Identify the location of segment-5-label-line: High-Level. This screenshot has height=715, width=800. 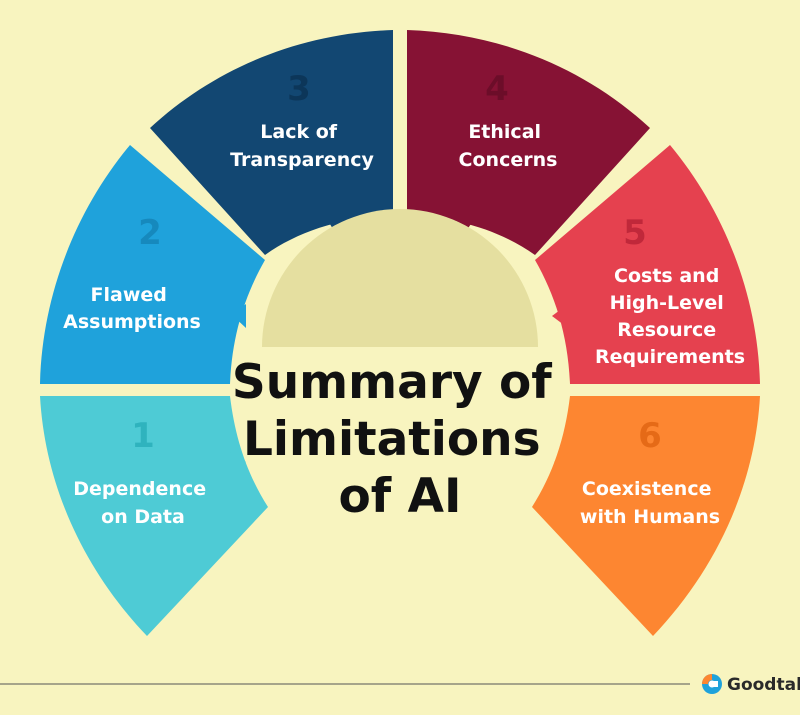
(667, 303).